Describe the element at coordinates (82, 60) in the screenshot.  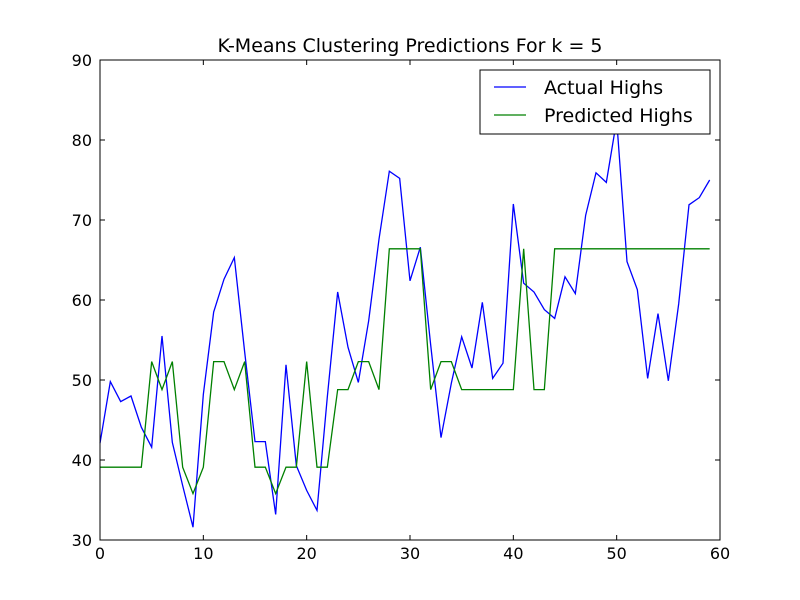
I see `y-tick-label: 90` at that location.